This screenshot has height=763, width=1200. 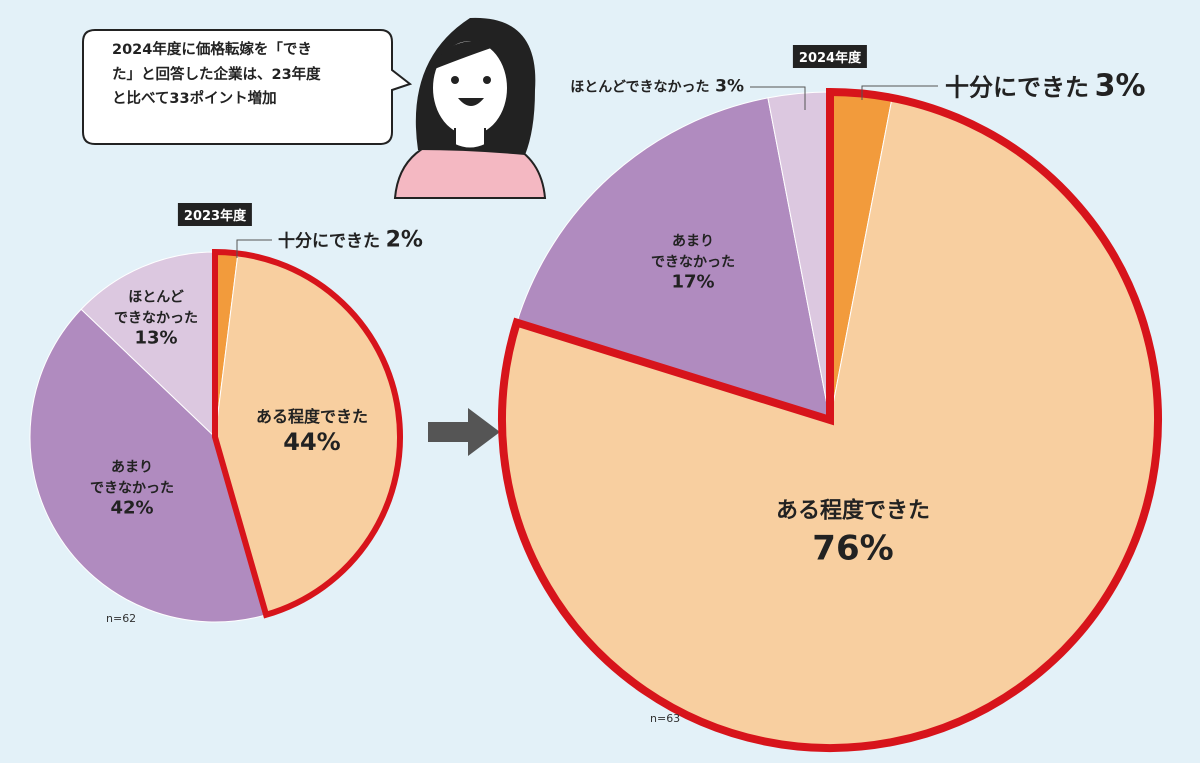 I want to click on speech-bubble, so click(x=247, y=87).